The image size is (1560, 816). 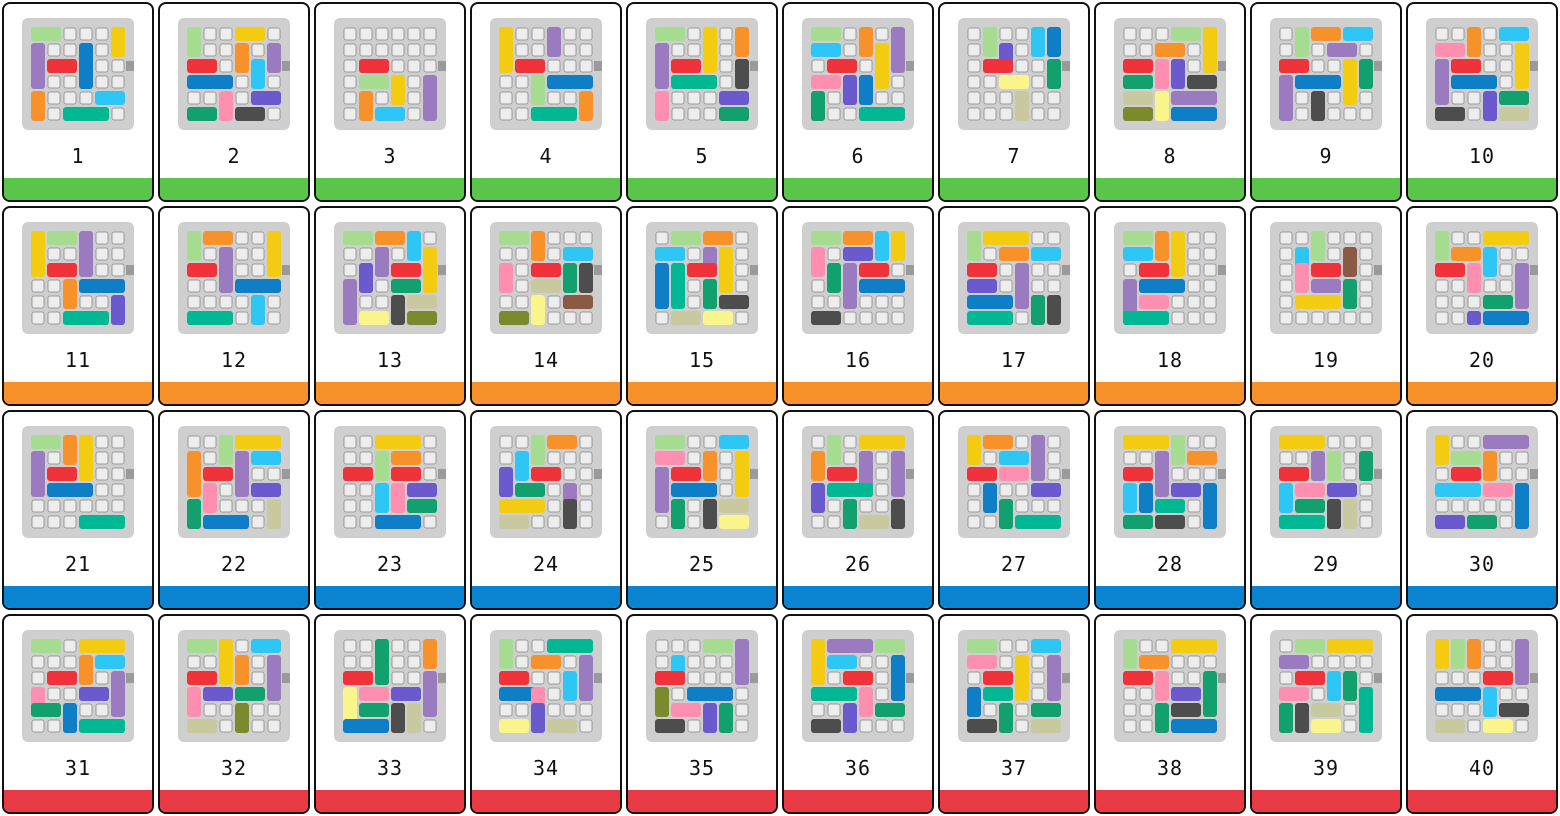 What do you see at coordinates (702, 510) in the screenshot?
I see `level-card: 25` at bounding box center [702, 510].